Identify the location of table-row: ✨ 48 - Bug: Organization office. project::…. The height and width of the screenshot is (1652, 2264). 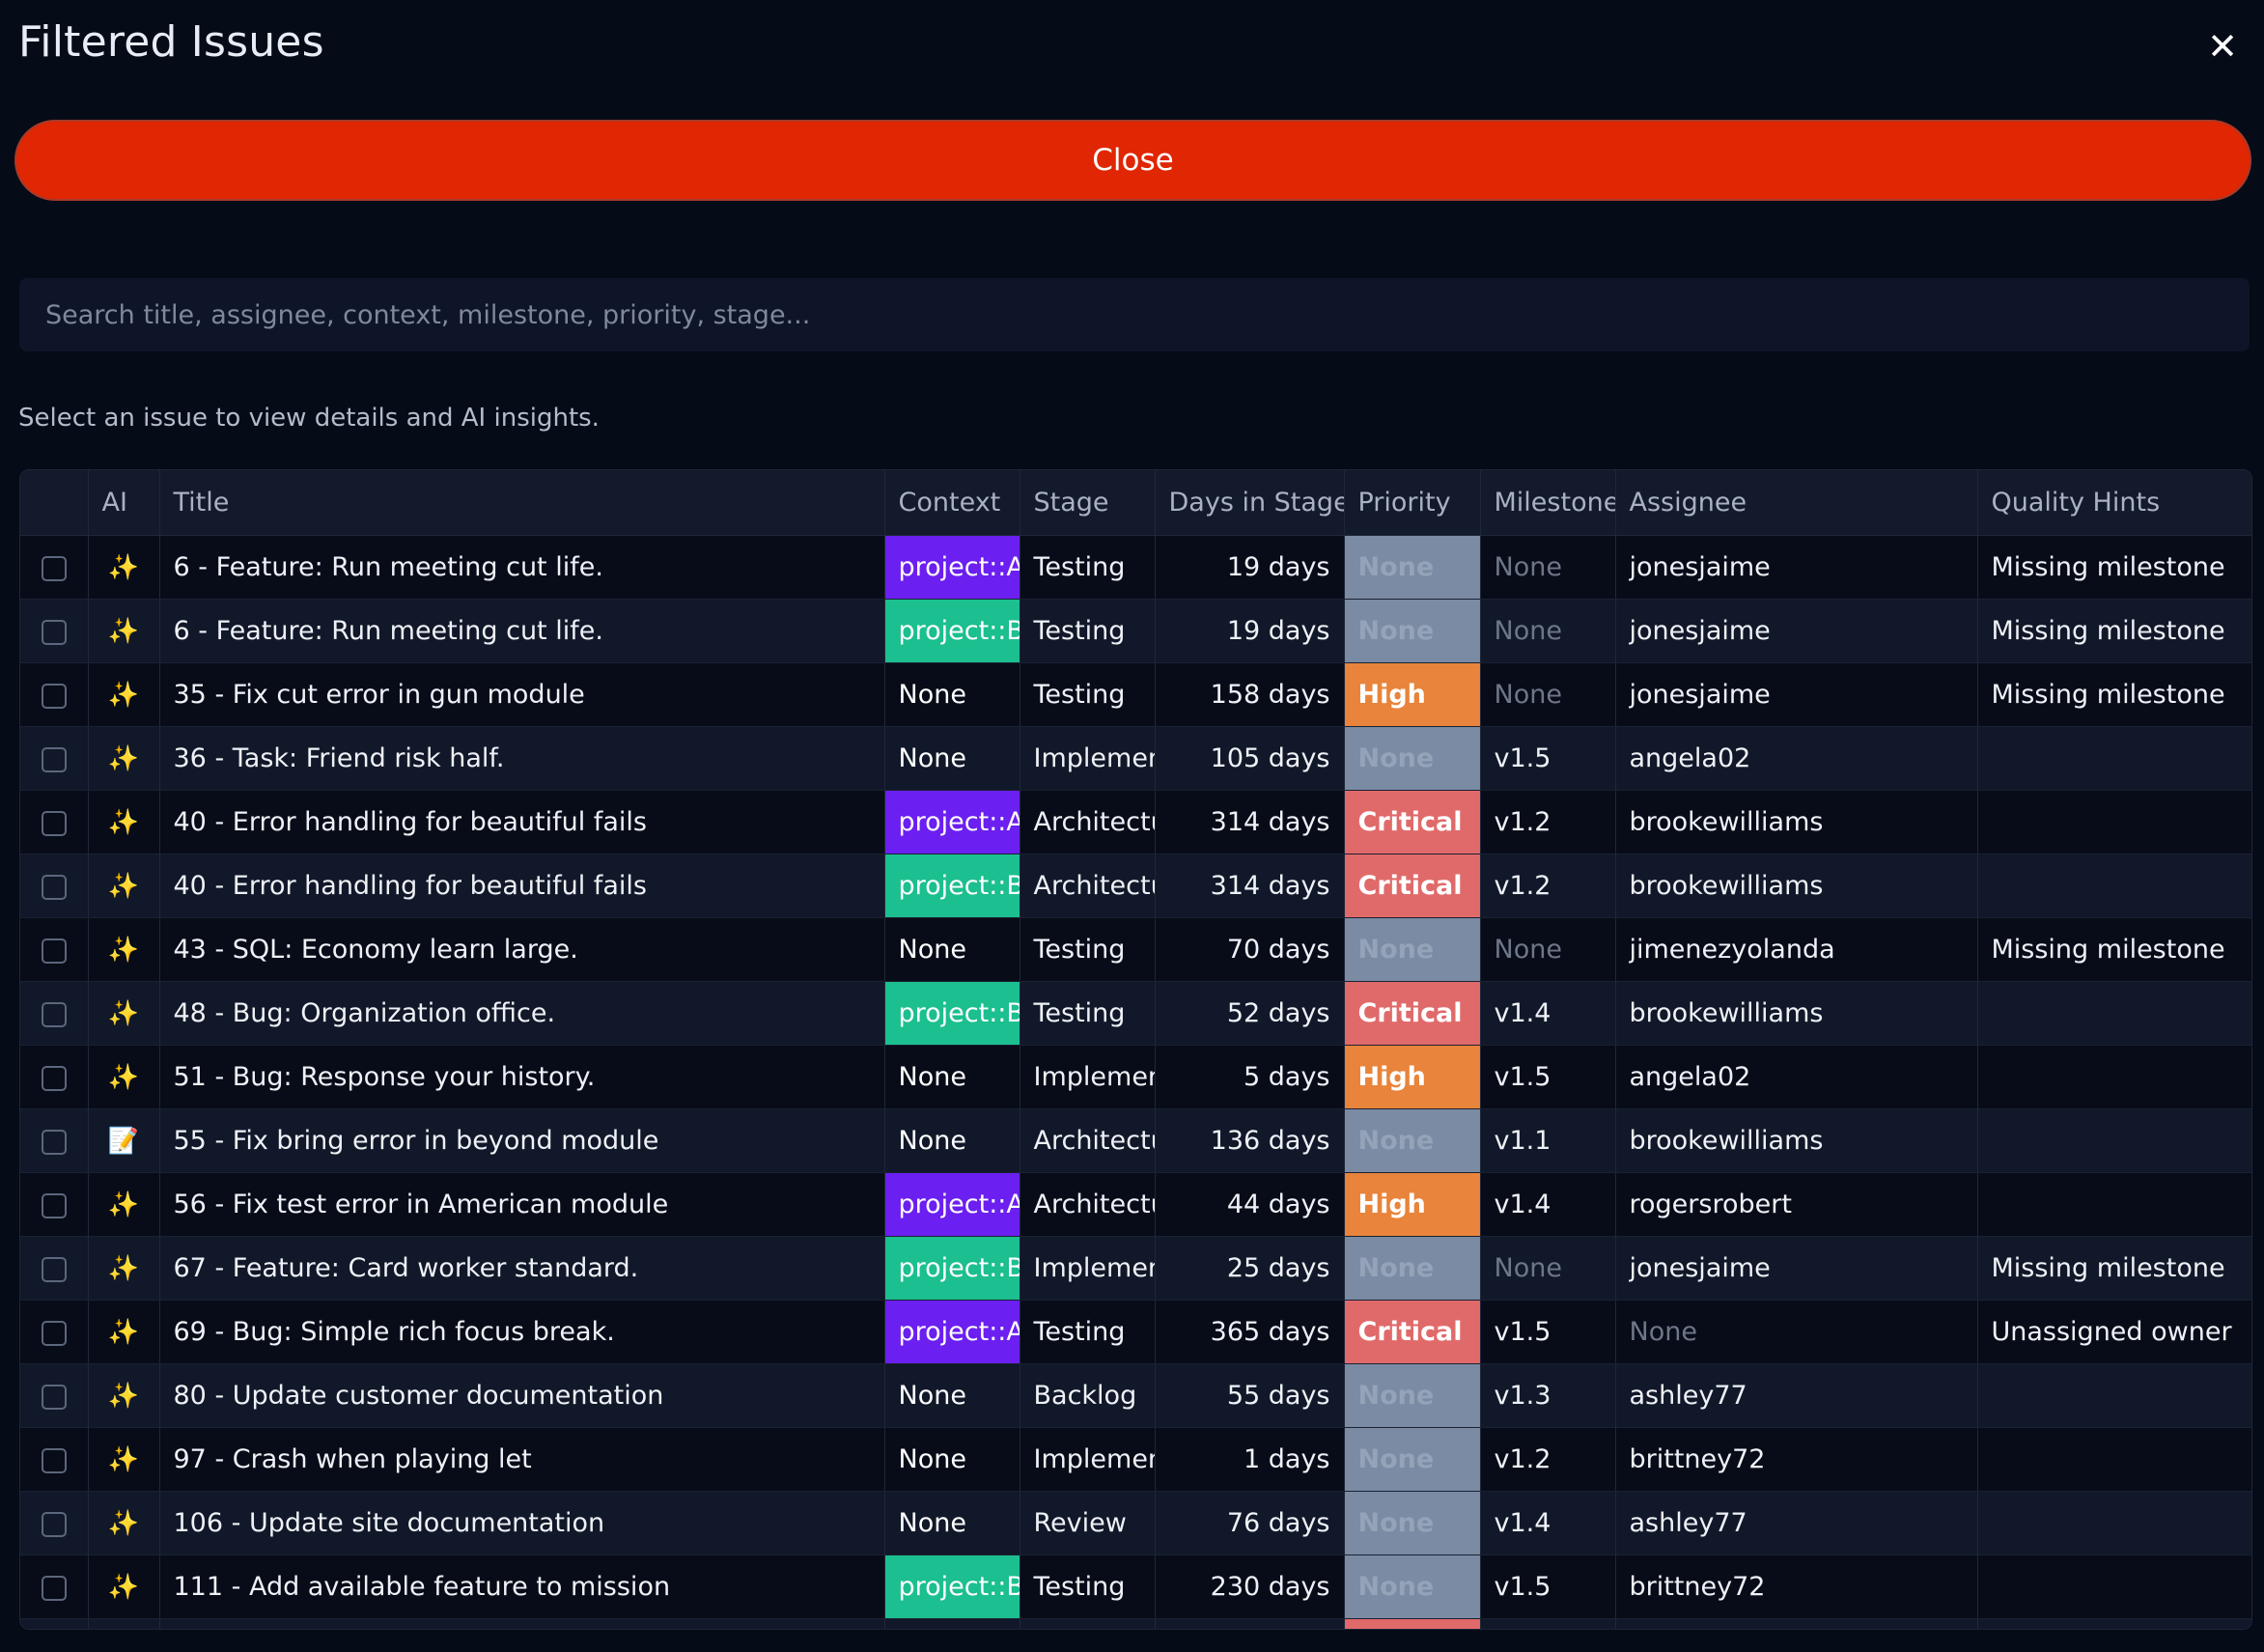
(1136, 1014).